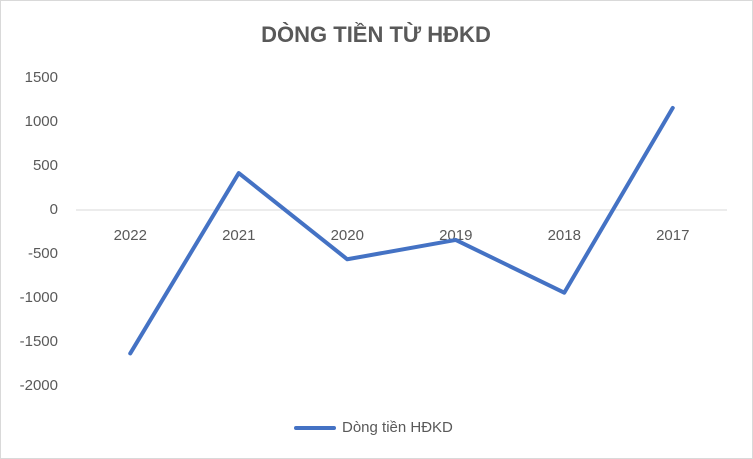 The height and width of the screenshot is (459, 753). Describe the element at coordinates (238, 235) in the screenshot. I see `x-tick-label: 2021` at that location.